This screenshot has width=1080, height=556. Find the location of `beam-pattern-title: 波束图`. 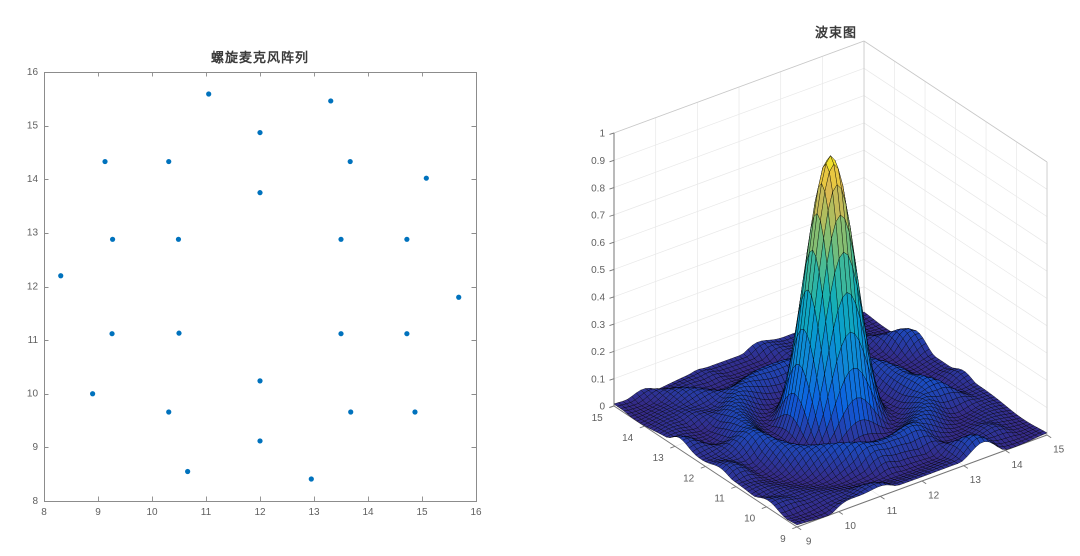

beam-pattern-title: 波束图 is located at coordinates (835, 32).